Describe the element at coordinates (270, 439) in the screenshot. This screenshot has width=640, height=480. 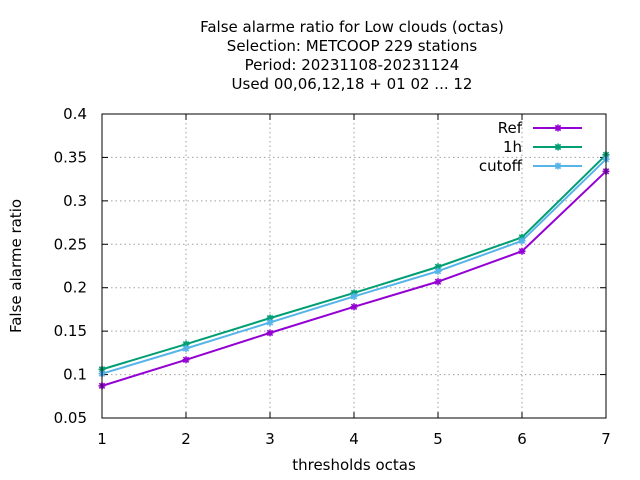
I see `x-tick-label: 3` at that location.